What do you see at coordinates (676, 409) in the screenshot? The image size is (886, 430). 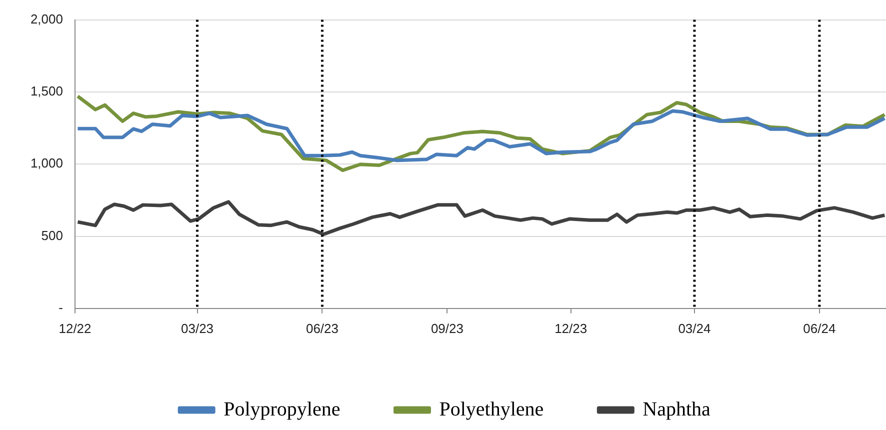 I see `legend-label: Naphtha` at bounding box center [676, 409].